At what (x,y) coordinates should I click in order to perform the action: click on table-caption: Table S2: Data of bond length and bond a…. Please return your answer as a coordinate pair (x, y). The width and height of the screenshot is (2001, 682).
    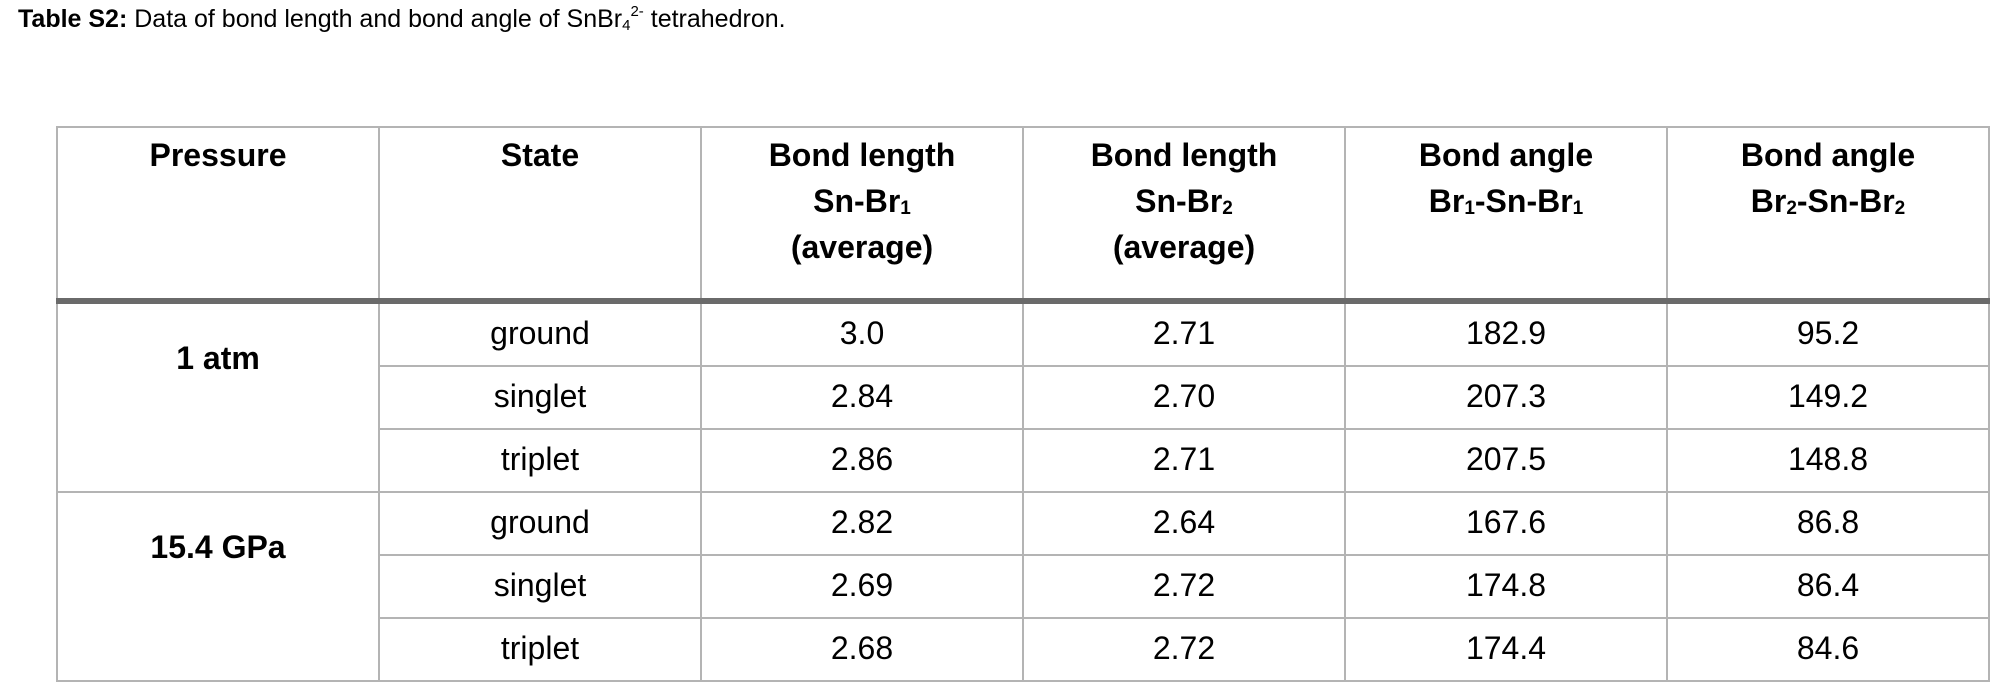
    Looking at the image, I should click on (402, 19).